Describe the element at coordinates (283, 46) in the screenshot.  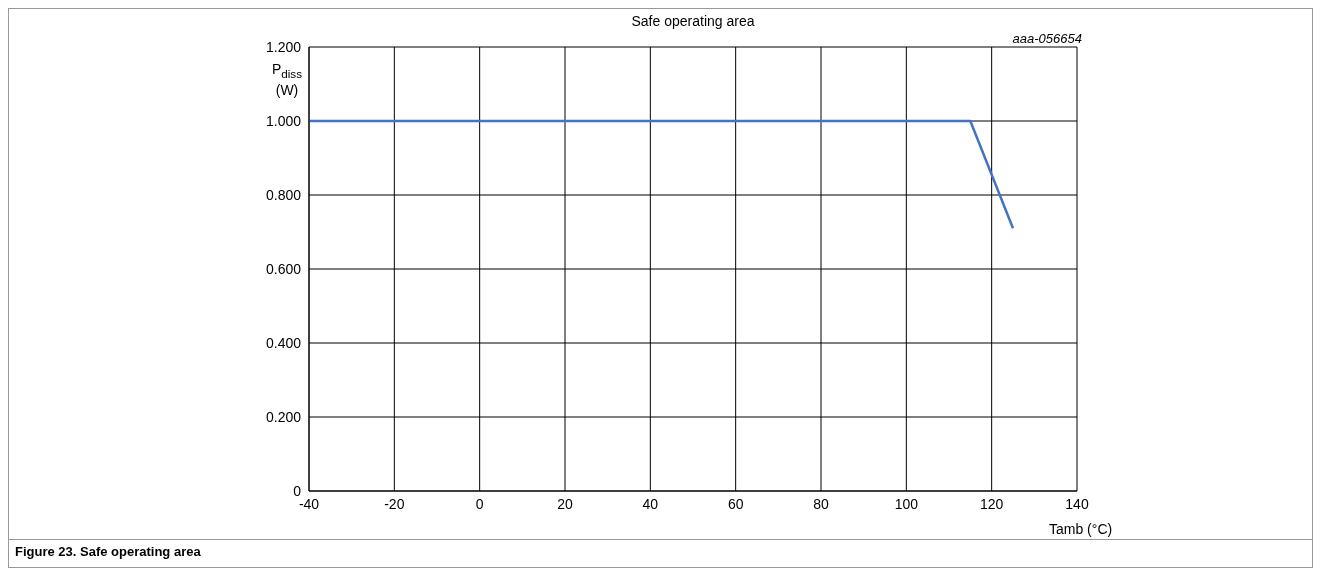
I see `y-tick-label: 1.200` at that location.